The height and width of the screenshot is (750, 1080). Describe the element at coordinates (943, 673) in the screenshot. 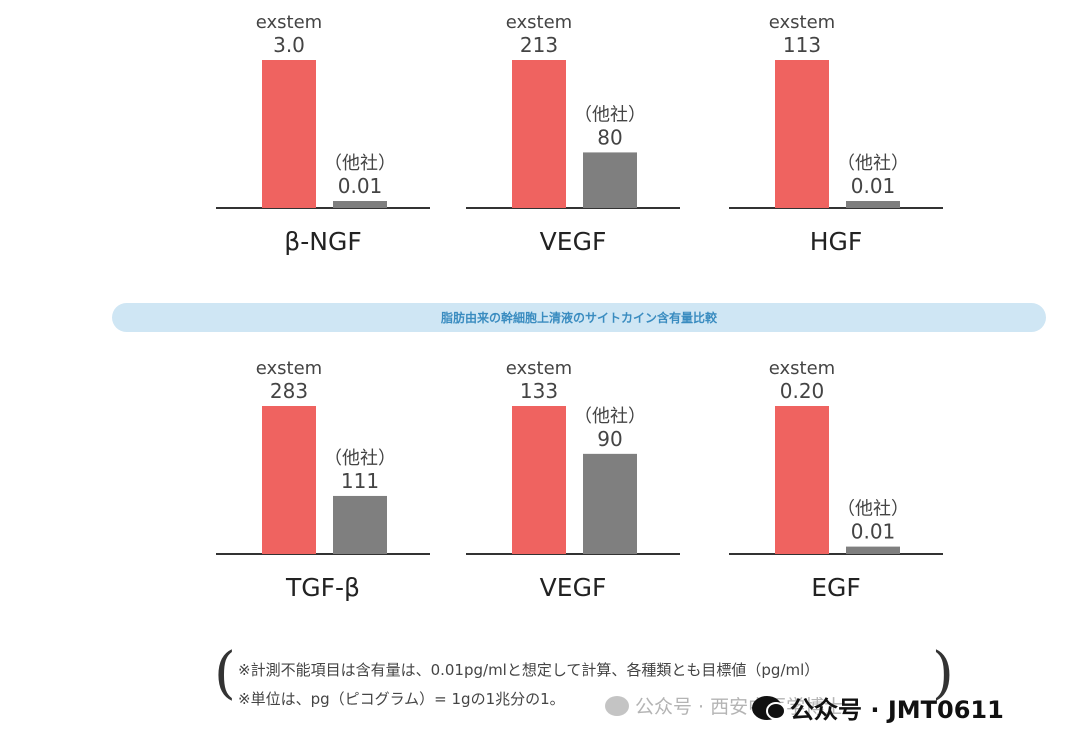

I see `right-paren: )` at that location.